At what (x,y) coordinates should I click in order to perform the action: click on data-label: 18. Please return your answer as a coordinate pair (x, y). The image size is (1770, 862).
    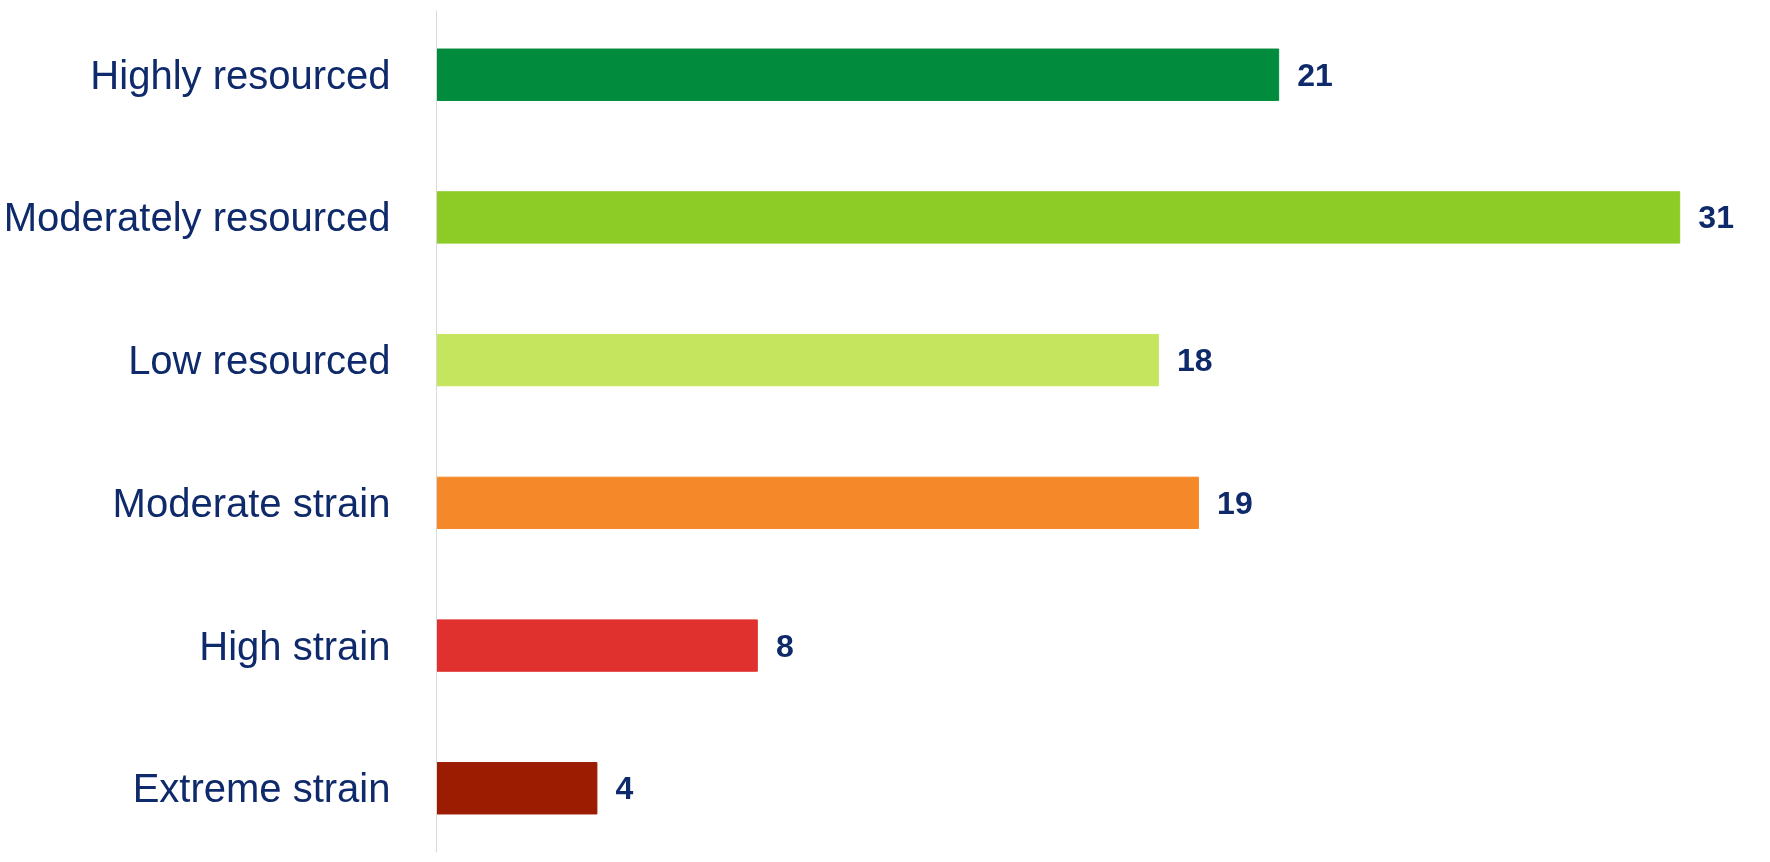
    Looking at the image, I should click on (1195, 360).